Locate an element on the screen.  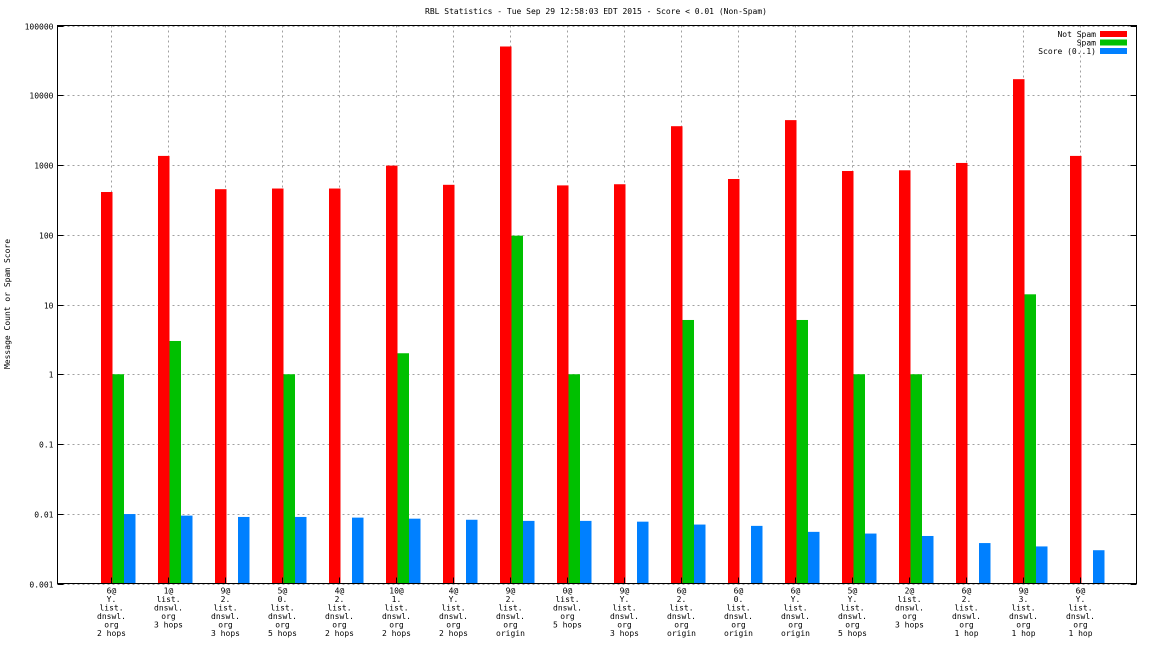
x-tick-label: 10@ is located at coordinates (396, 591).